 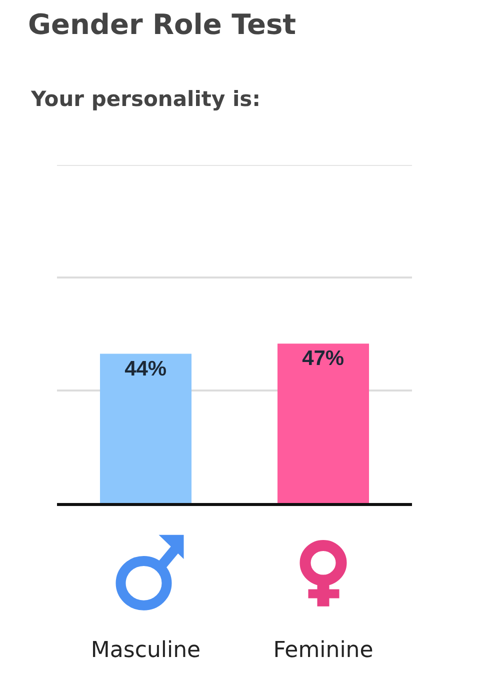 I want to click on data-label: 47%, so click(x=323, y=358).